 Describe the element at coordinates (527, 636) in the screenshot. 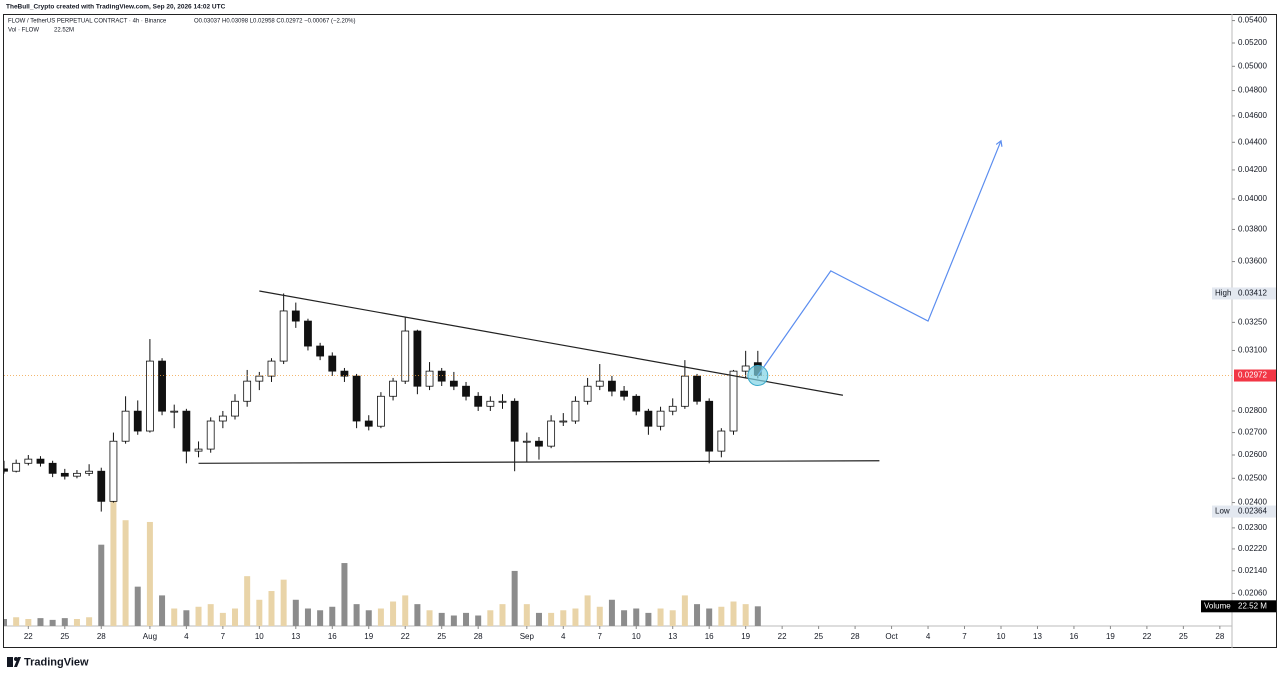

I see `x-tick-label: Sep` at that location.